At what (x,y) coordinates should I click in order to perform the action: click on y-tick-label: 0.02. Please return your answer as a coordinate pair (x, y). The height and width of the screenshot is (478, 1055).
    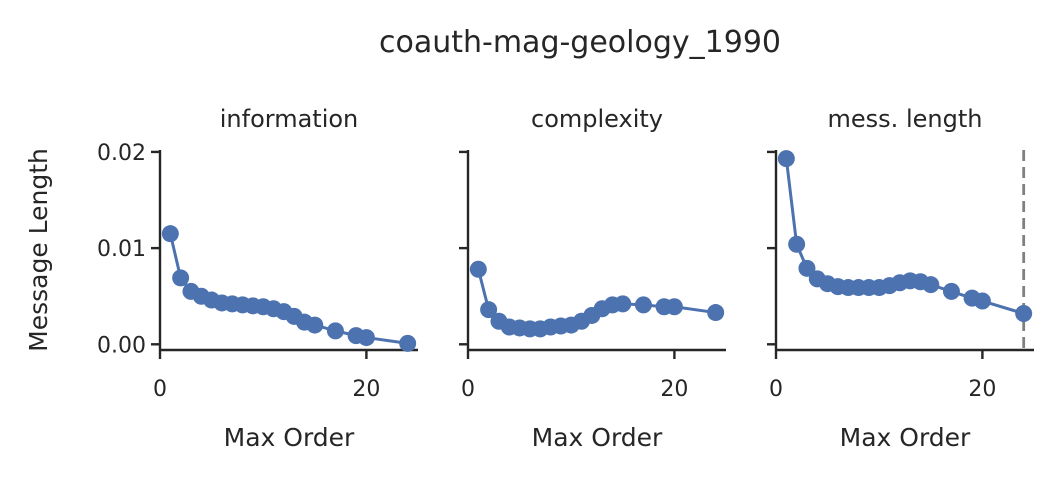
    Looking at the image, I should click on (121, 153).